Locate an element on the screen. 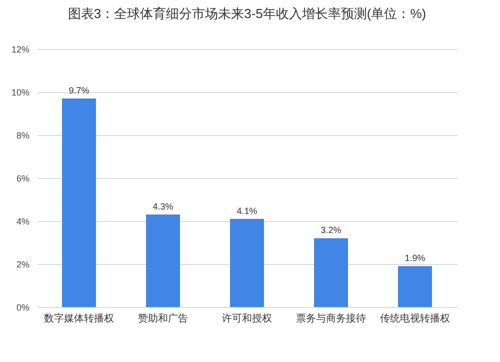 The image size is (500, 362). y-tick-label: 2% is located at coordinates (23, 265).